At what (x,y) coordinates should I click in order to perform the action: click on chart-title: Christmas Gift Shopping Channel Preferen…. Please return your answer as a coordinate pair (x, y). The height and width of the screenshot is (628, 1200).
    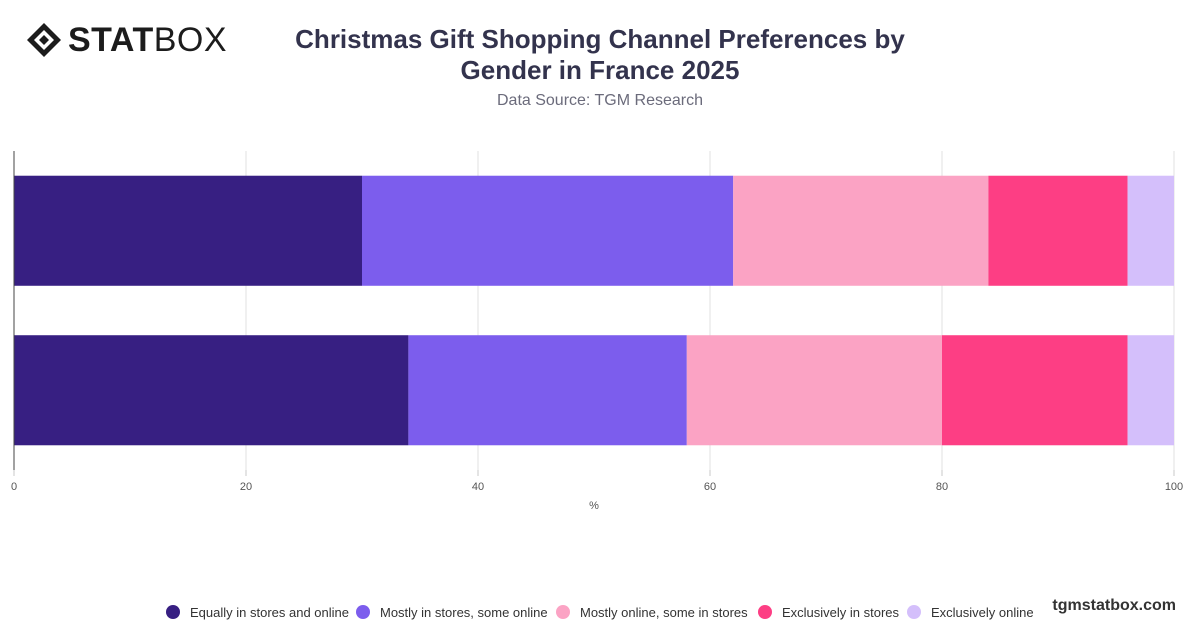
    Looking at the image, I should click on (600, 55).